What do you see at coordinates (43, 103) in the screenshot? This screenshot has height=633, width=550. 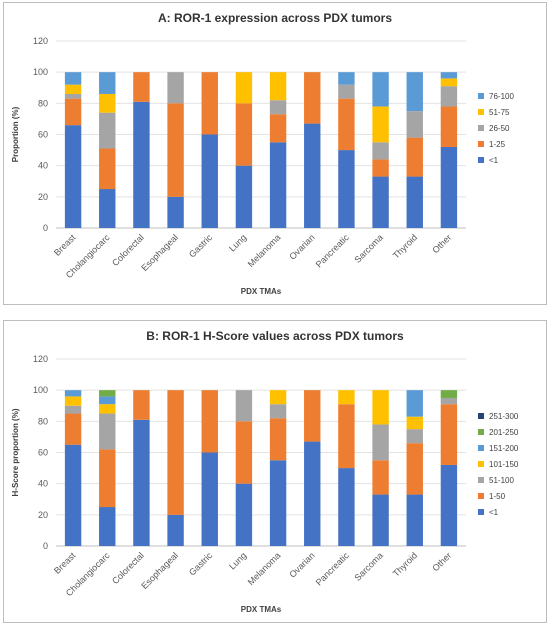 I see `y-tick-label: 80` at bounding box center [43, 103].